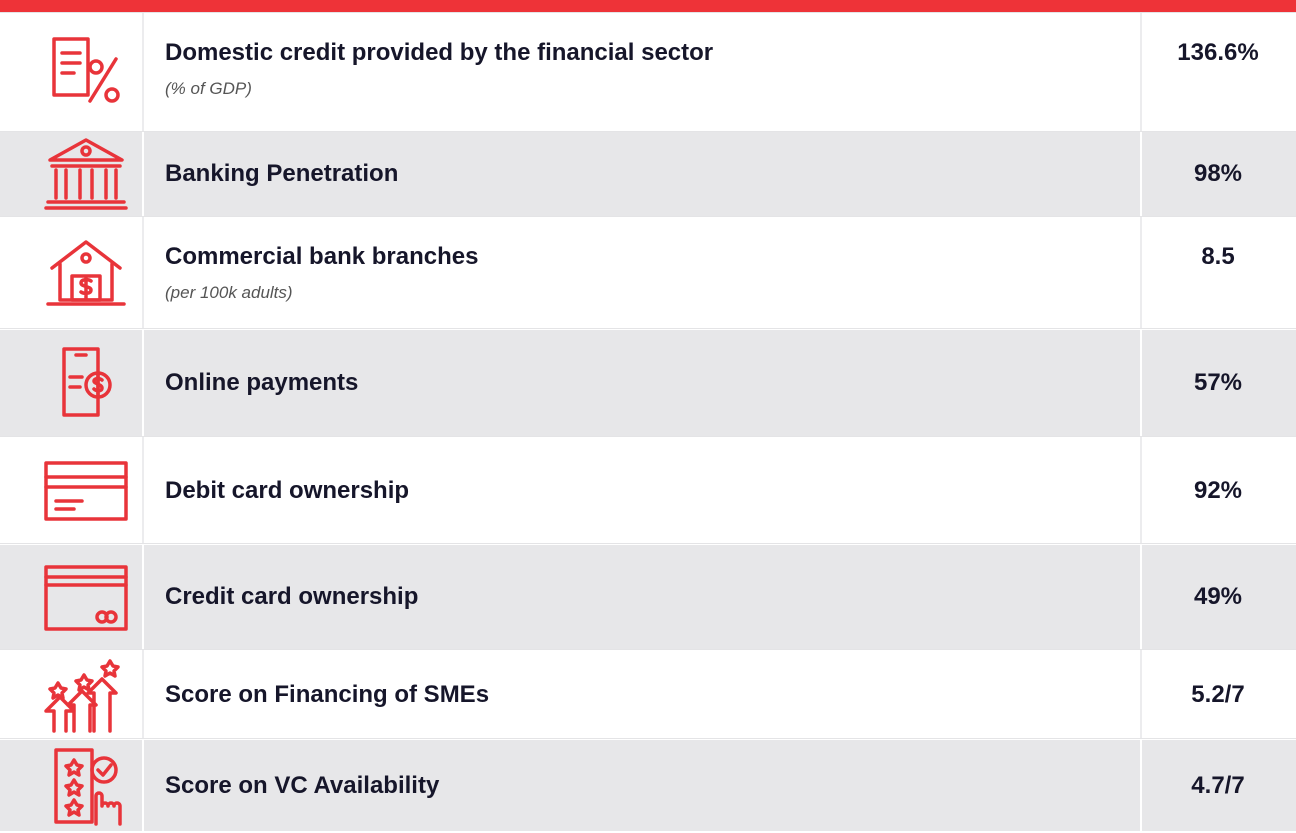 The width and height of the screenshot is (1296, 833). What do you see at coordinates (292, 596) in the screenshot?
I see `row-label: Credit card ownership` at bounding box center [292, 596].